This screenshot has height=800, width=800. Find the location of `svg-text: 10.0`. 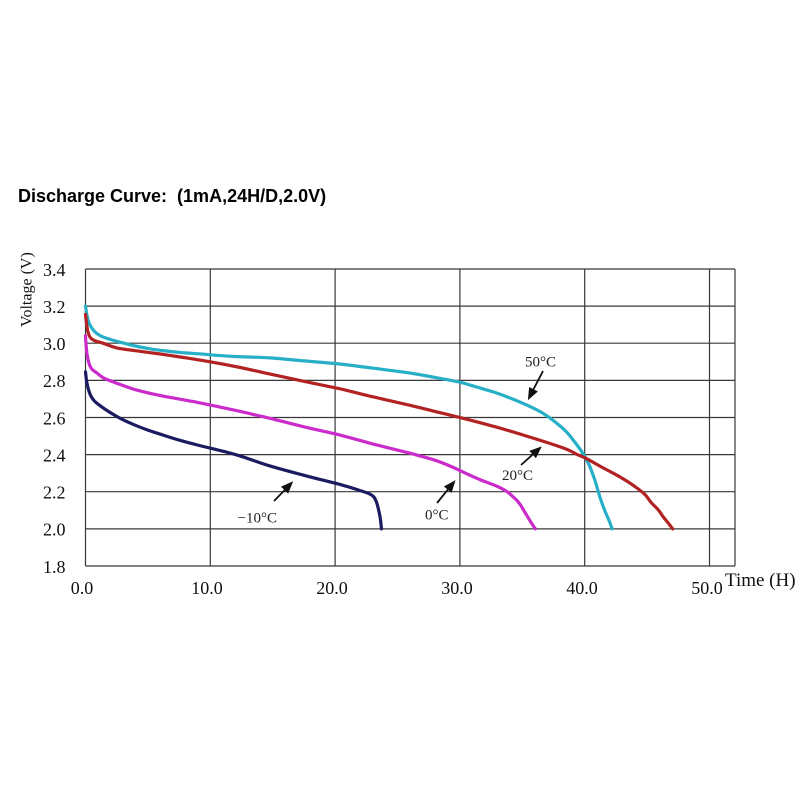

svg-text: 10.0 is located at coordinates (207, 588).